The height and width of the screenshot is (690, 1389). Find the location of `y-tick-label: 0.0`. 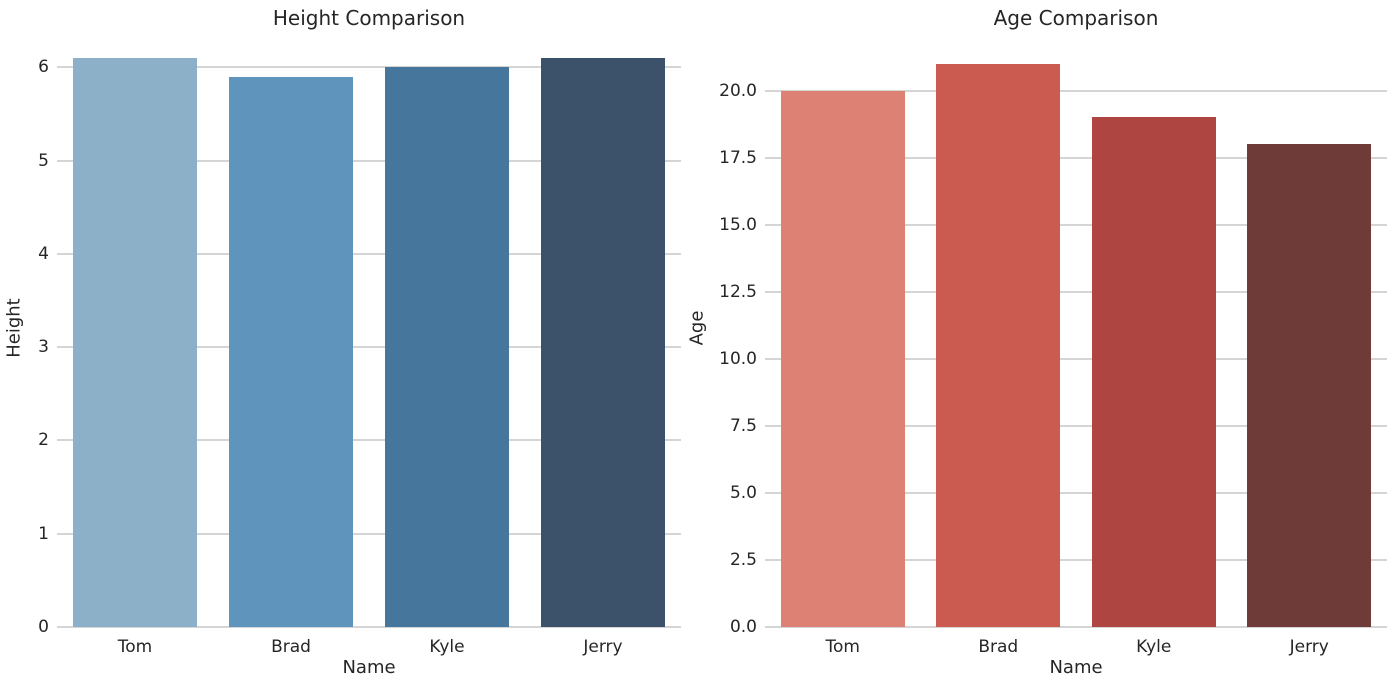

y-tick-label: 0.0 is located at coordinates (743, 627).